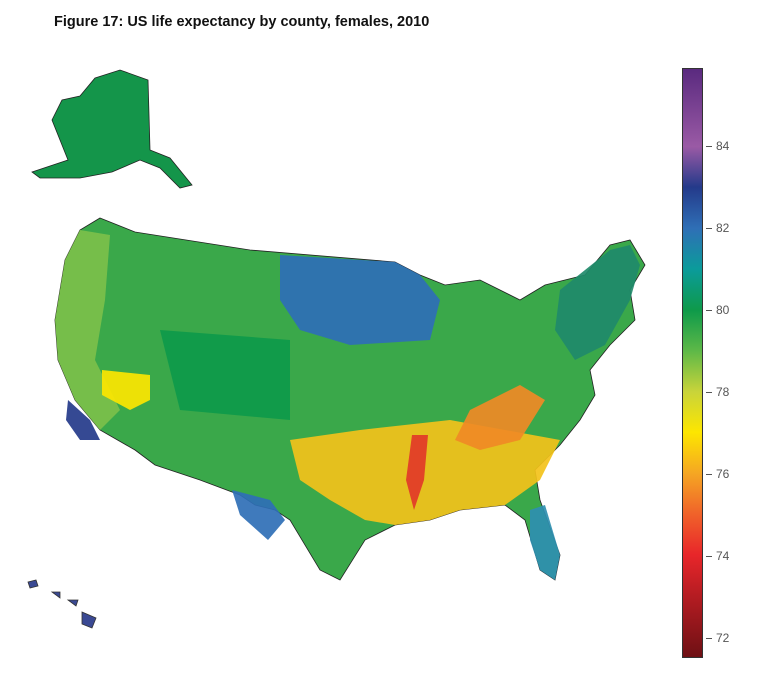 Image resolution: width=760 pixels, height=683 pixels. Describe the element at coordinates (723, 555) in the screenshot. I see `colorbar-tick-label: 74` at that location.